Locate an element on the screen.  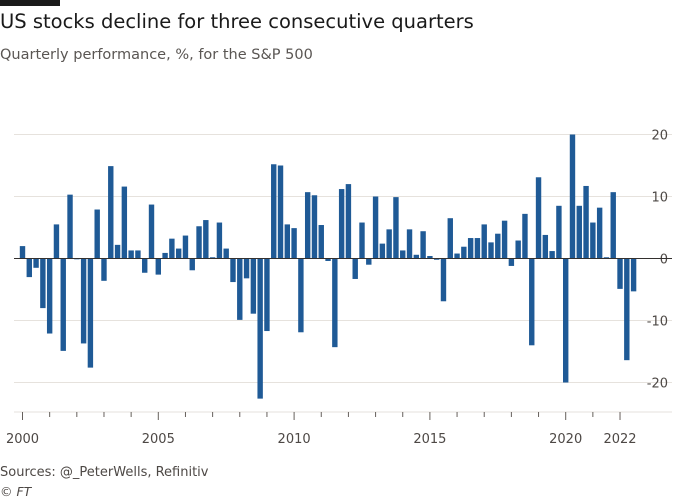
y-tick-label: -10 is located at coordinates (657, 322).